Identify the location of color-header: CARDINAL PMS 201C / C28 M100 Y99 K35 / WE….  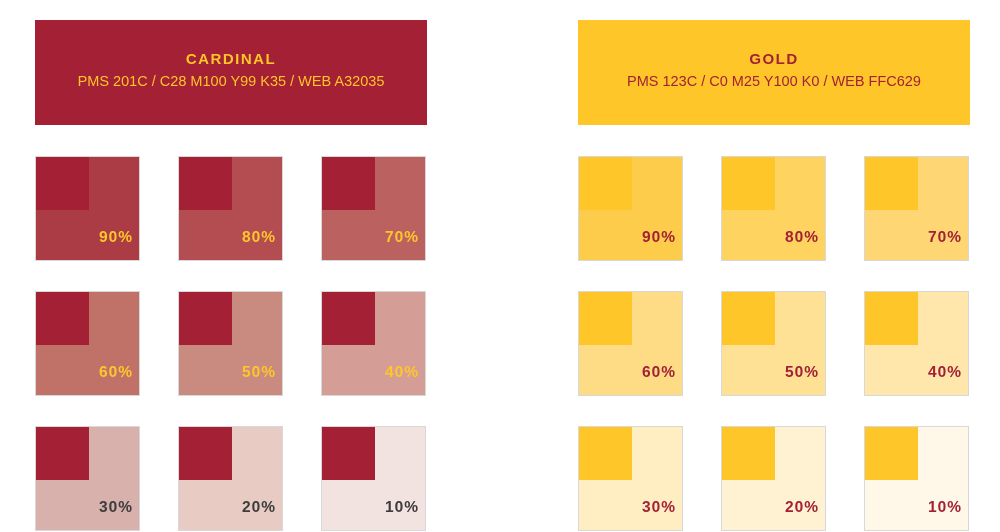
(231, 72).